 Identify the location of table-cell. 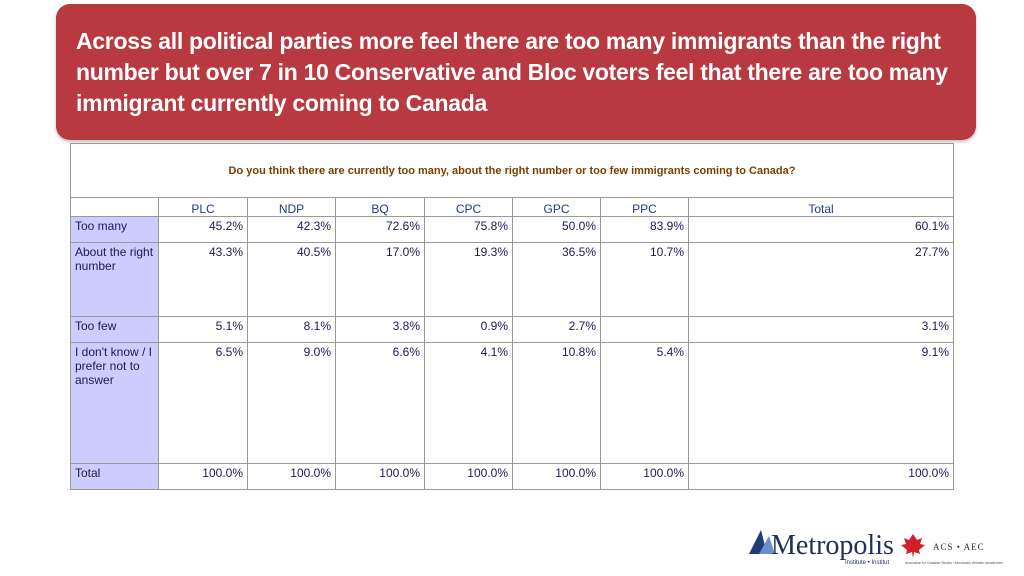
(644, 329).